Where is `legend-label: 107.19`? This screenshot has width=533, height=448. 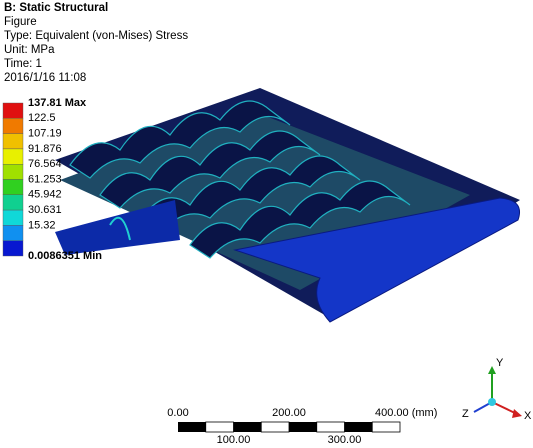 legend-label: 107.19 is located at coordinates (45, 134).